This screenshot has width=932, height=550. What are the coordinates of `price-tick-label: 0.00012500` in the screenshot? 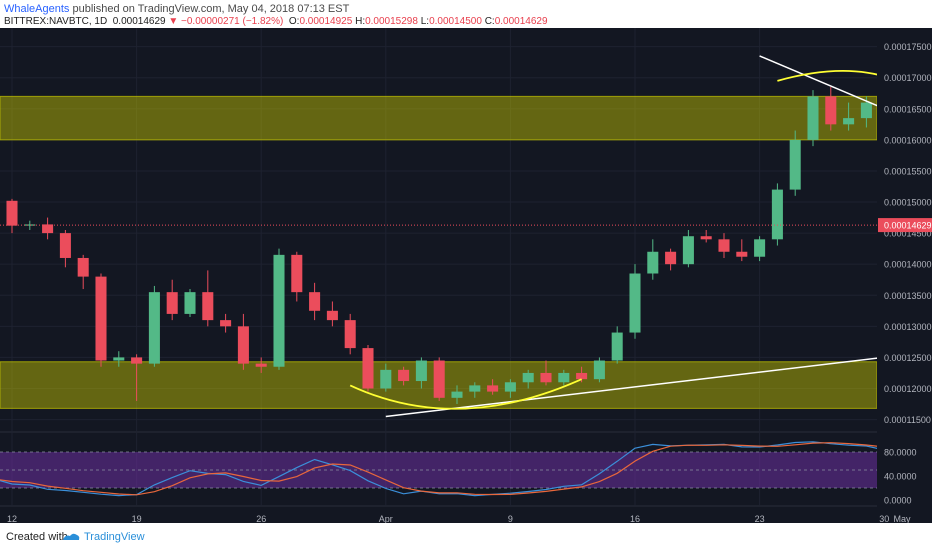 It's located at (908, 358).